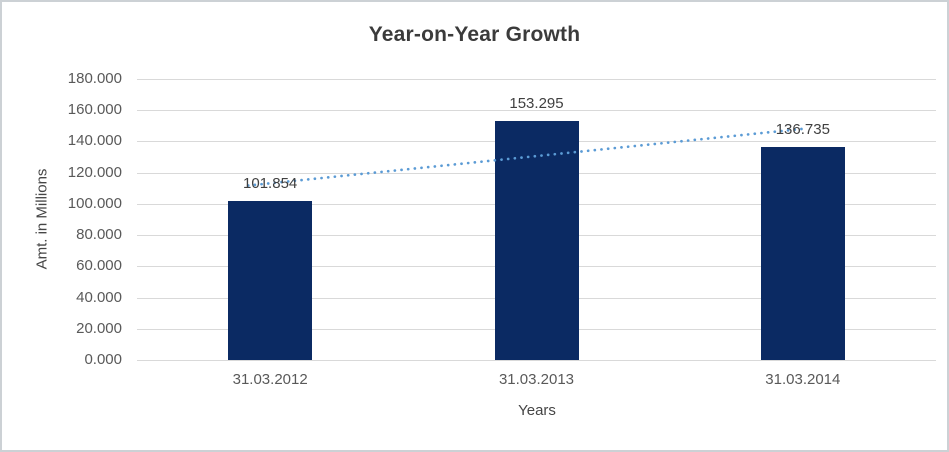 This screenshot has height=452, width=949. Describe the element at coordinates (270, 379) in the screenshot. I see `x-tick-label: 31.03.2012` at that location.